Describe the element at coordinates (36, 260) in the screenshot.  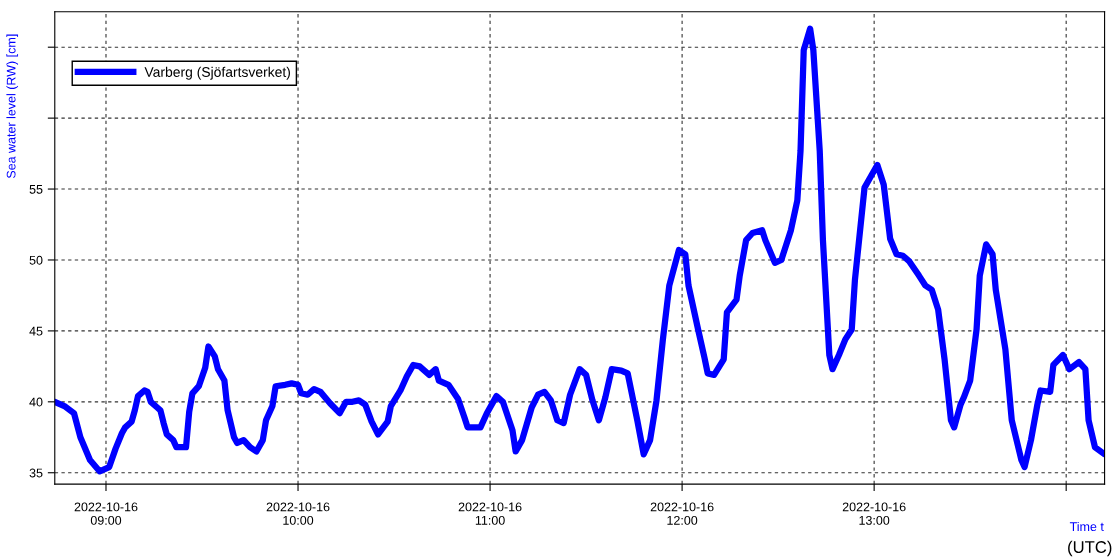
I see `y-tick-label: 50` at that location.